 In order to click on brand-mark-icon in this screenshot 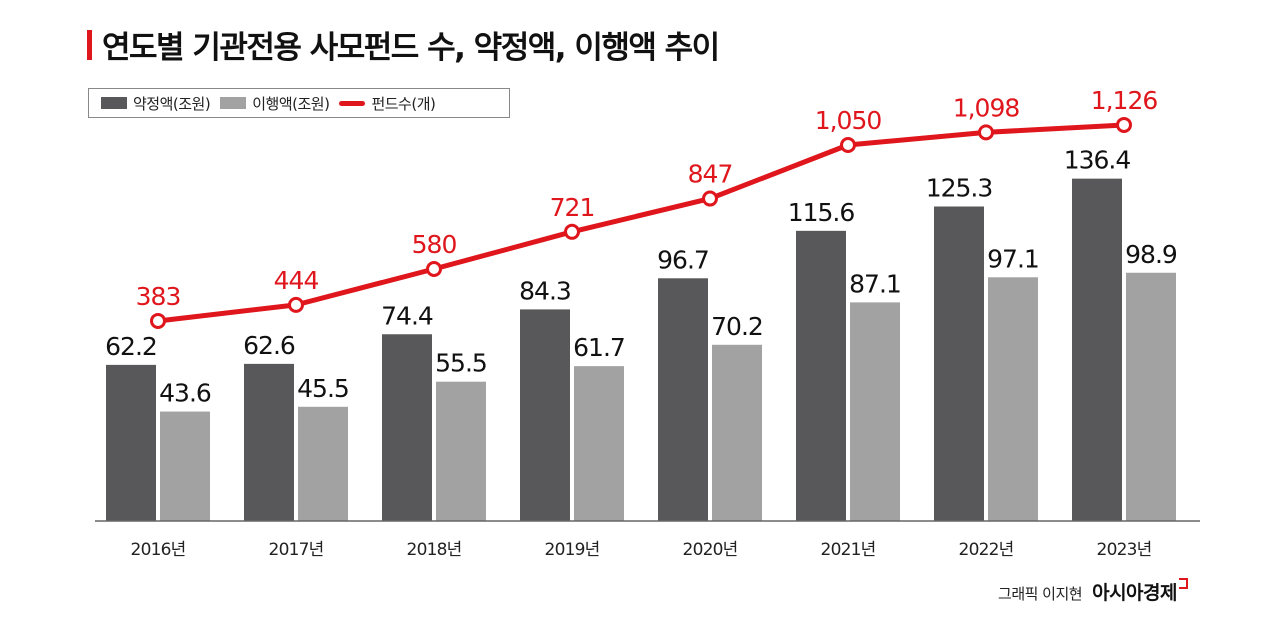, I will do `click(1183, 583)`.